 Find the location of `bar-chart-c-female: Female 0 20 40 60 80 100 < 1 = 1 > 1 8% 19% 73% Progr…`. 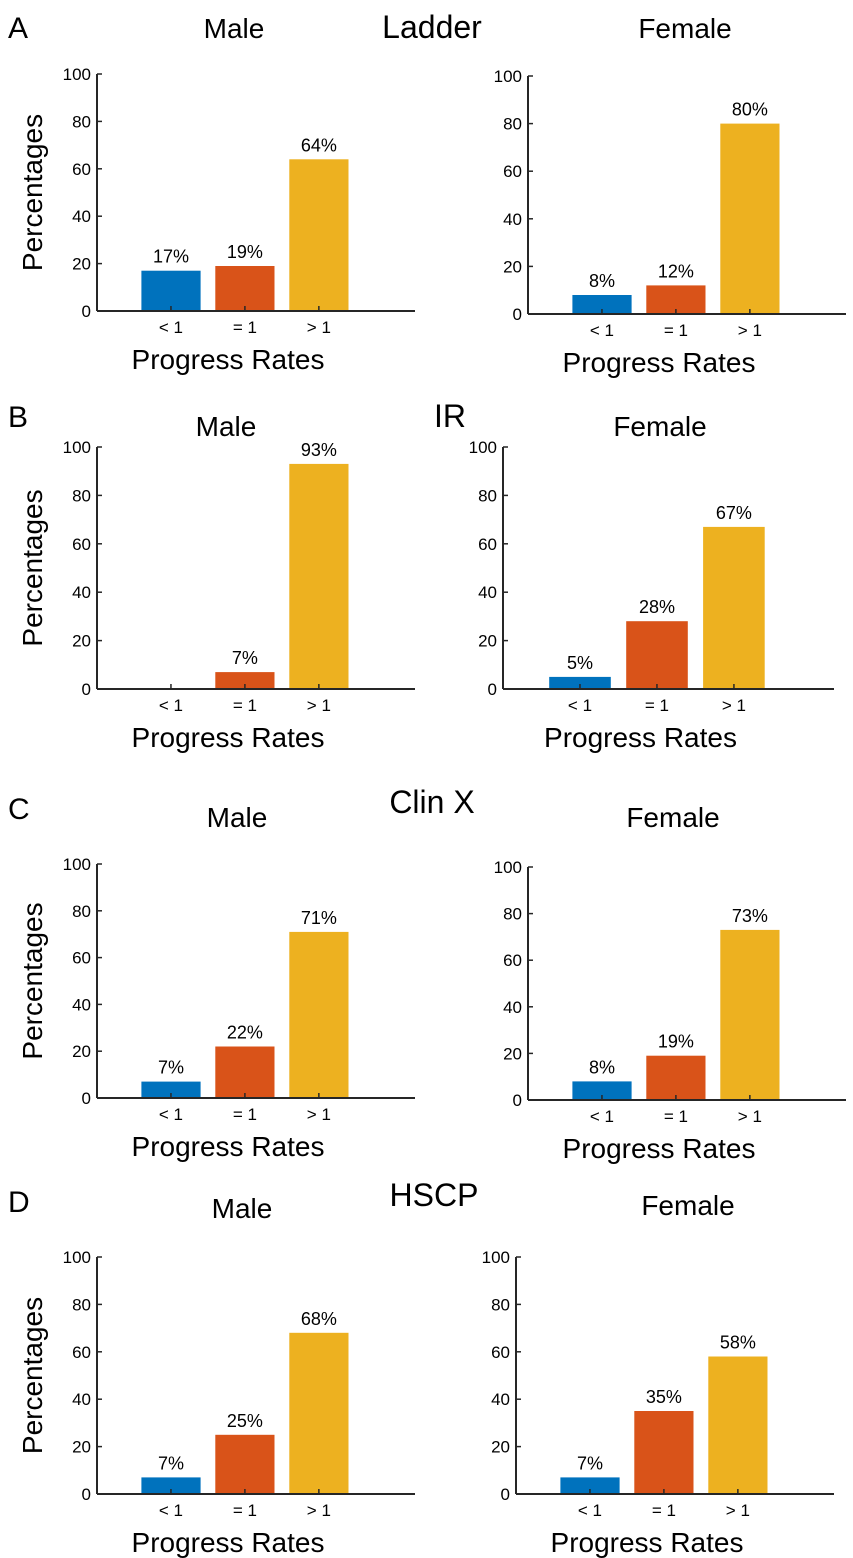

bar-chart-c-female: Female 0 20 40 60 80 100 < 1 = 1 > 1 8% 19% 73% Progr… is located at coordinates (670, 983).